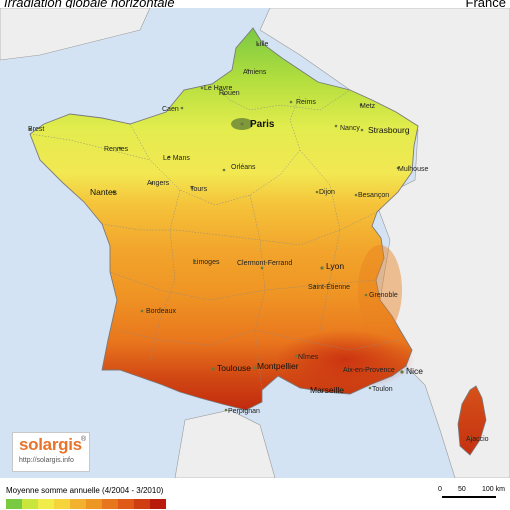 The width and height of the screenshot is (510, 510). Describe the element at coordinates (350, 128) in the screenshot. I see `city-label-nancy: Nancy` at that location.